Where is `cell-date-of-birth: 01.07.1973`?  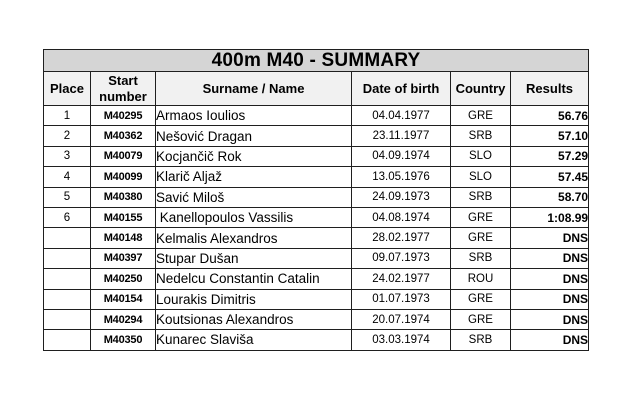
cell-date-of-birth: 01.07.1973 is located at coordinates (401, 299).